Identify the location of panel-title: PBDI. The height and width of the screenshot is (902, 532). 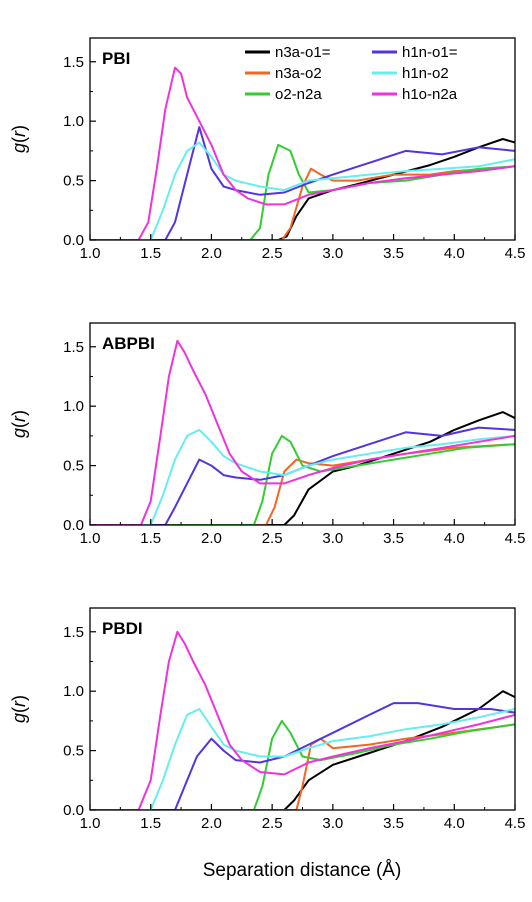
(122, 628).